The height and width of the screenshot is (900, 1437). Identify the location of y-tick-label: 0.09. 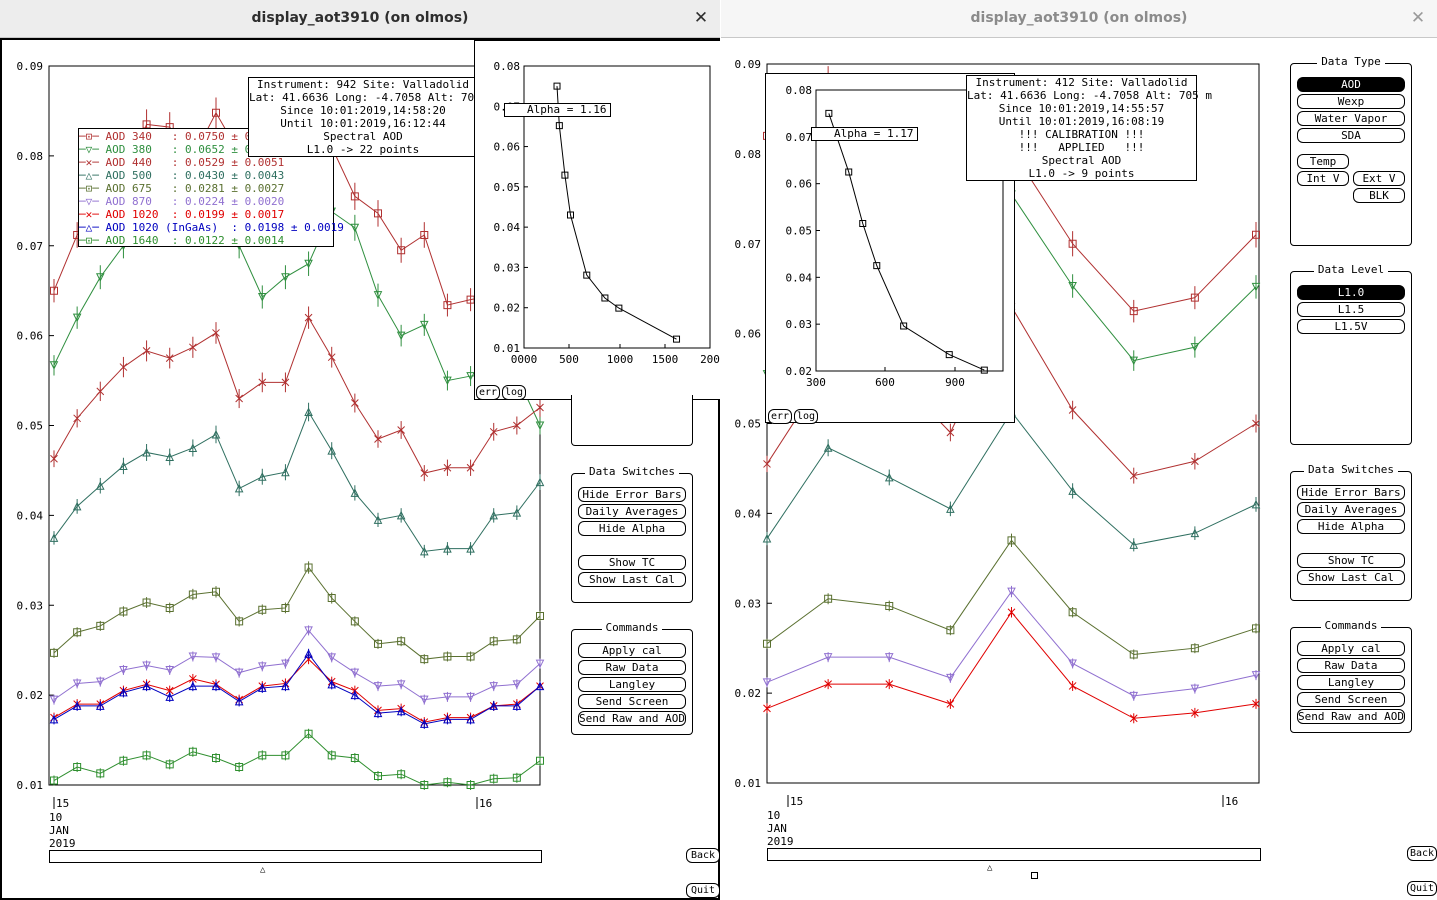
(30, 66).